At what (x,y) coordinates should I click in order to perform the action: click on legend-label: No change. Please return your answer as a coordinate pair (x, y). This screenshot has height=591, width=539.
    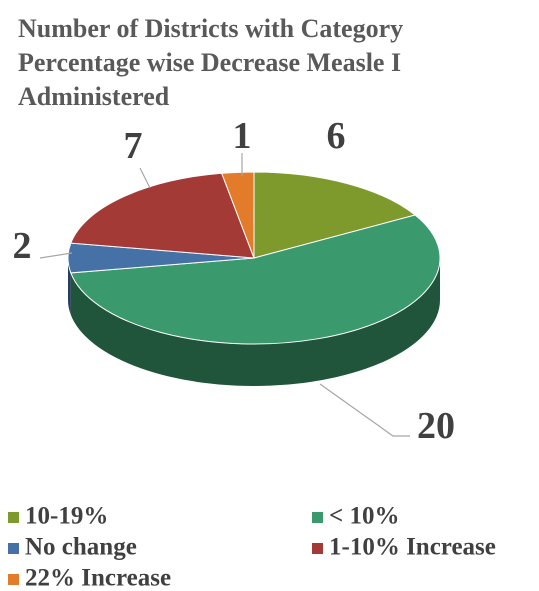
    Looking at the image, I should click on (81, 547).